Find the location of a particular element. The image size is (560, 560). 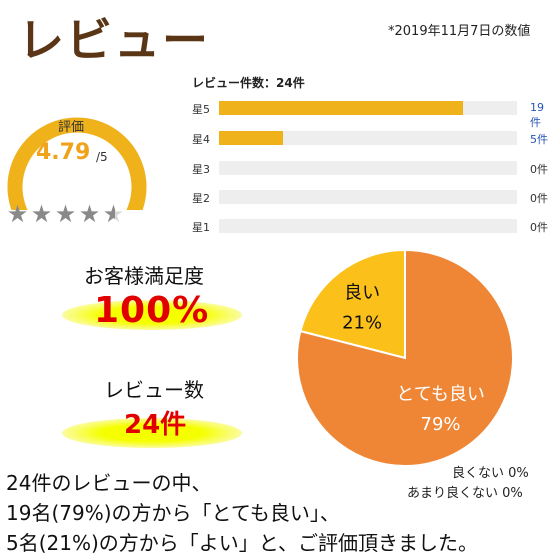

summary-line: 19名(79%)の方から「とても良い」、 is located at coordinates (173, 513).